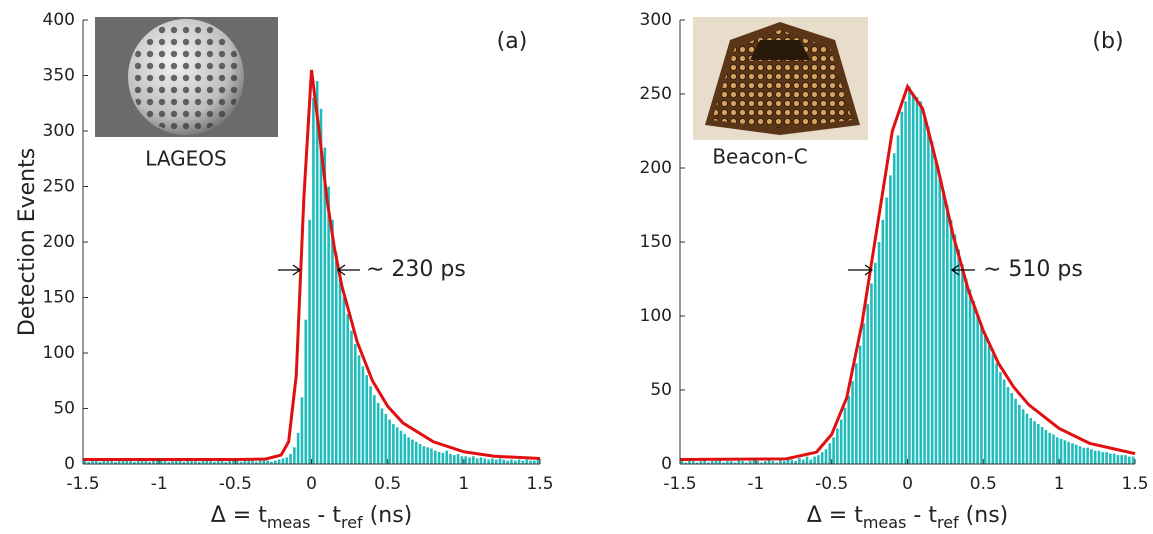  Describe the element at coordinates (59, 20) in the screenshot. I see `y-tick-label: 400` at that location.